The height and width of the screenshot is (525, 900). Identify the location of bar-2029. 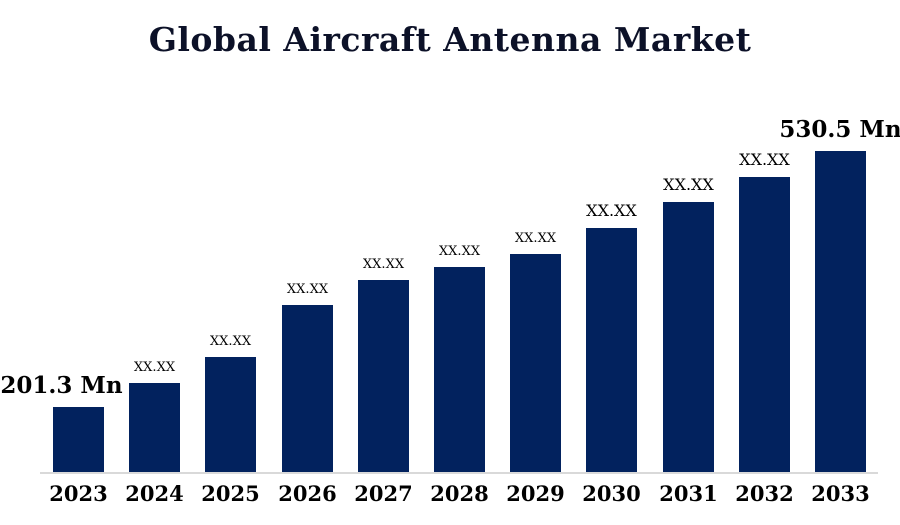
(535, 363).